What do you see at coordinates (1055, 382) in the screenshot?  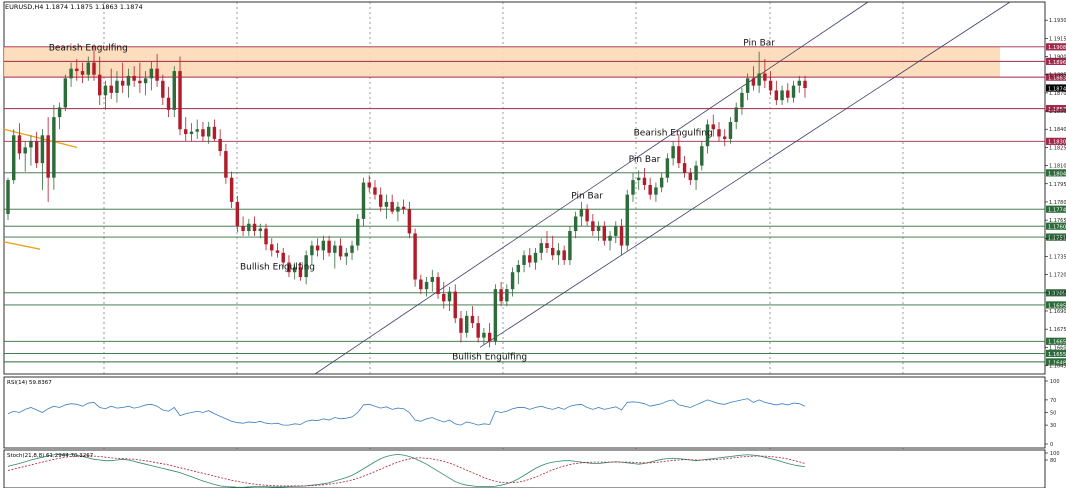 I see `rsi-level-label: 100` at bounding box center [1055, 382].